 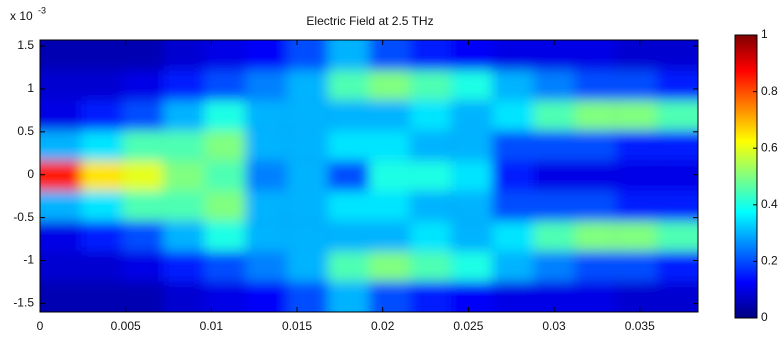 What do you see at coordinates (369, 21) in the screenshot?
I see `chart-title: Electric Field at 2.5 THz` at bounding box center [369, 21].